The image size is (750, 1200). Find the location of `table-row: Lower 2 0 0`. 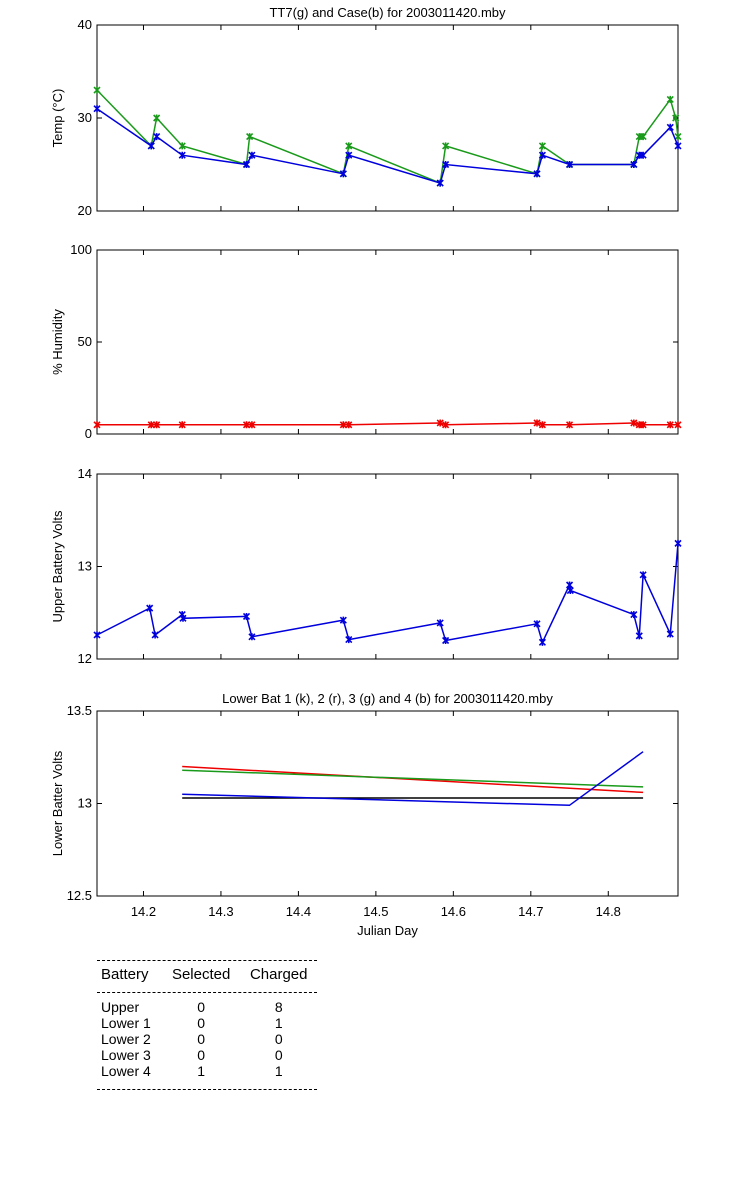

table-row: Lower 2 0 0 is located at coordinates (209, 1039).